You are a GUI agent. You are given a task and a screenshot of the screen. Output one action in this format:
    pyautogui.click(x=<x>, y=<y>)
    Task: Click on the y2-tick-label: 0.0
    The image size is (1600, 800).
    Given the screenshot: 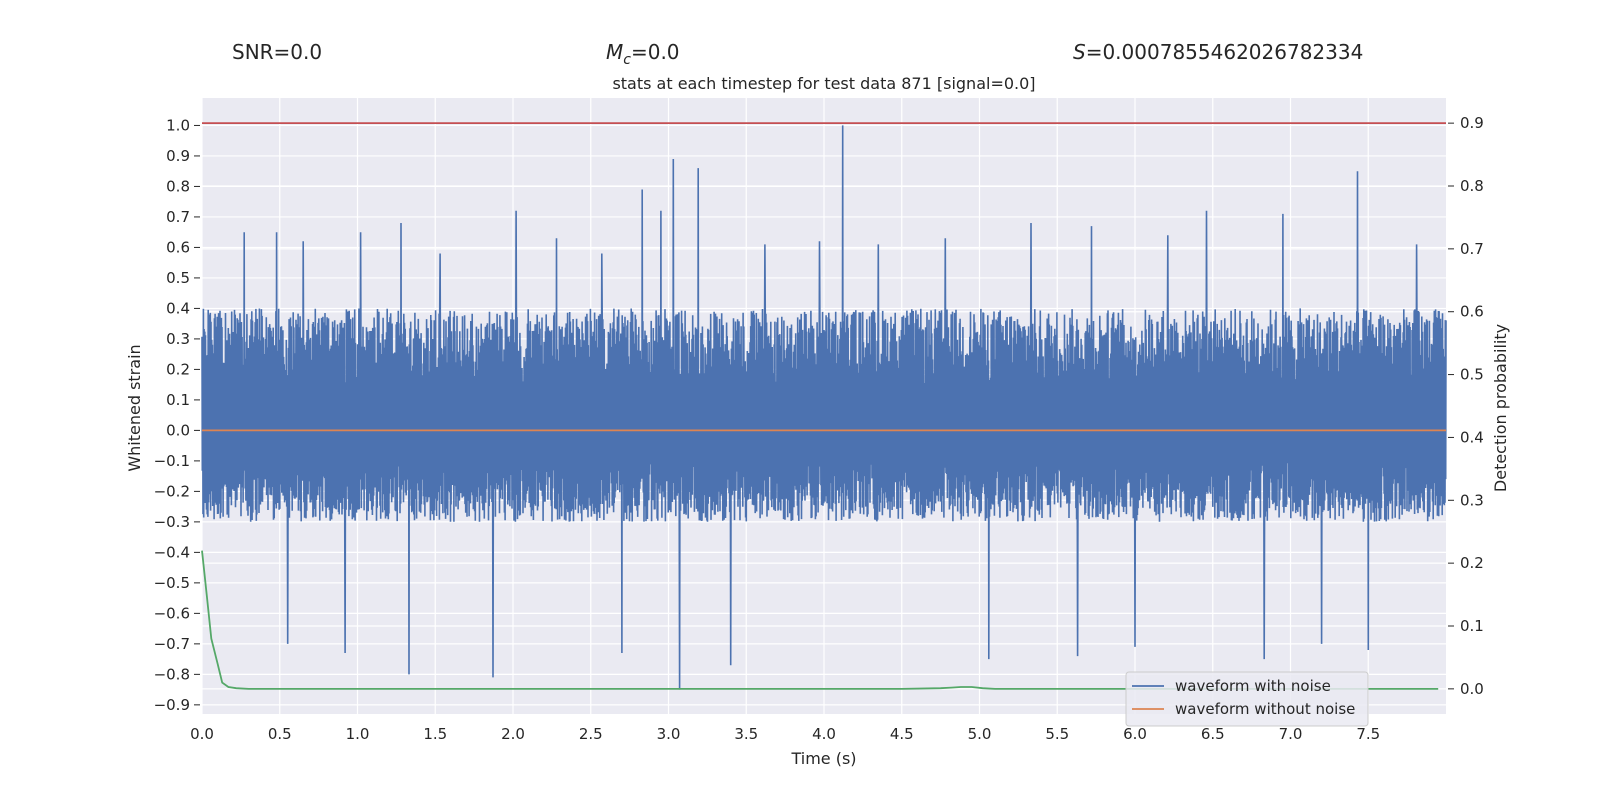 What is the action you would take?
    pyautogui.click(x=1472, y=689)
    